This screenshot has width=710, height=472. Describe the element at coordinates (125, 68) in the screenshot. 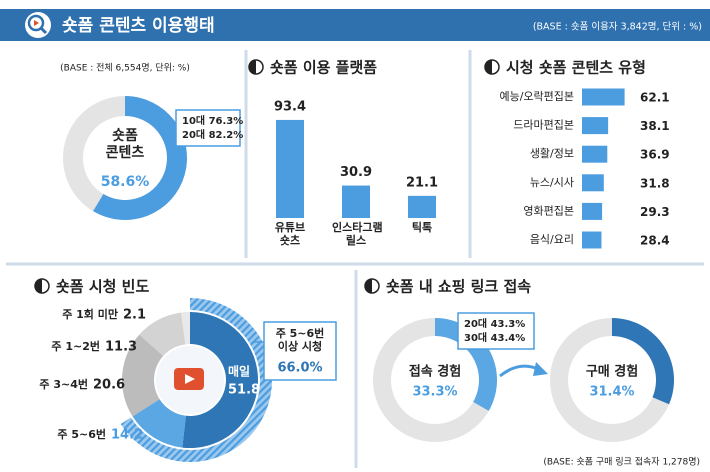

I see `base-note: (BASE : 전체 6,554명, 단위: %)` at that location.